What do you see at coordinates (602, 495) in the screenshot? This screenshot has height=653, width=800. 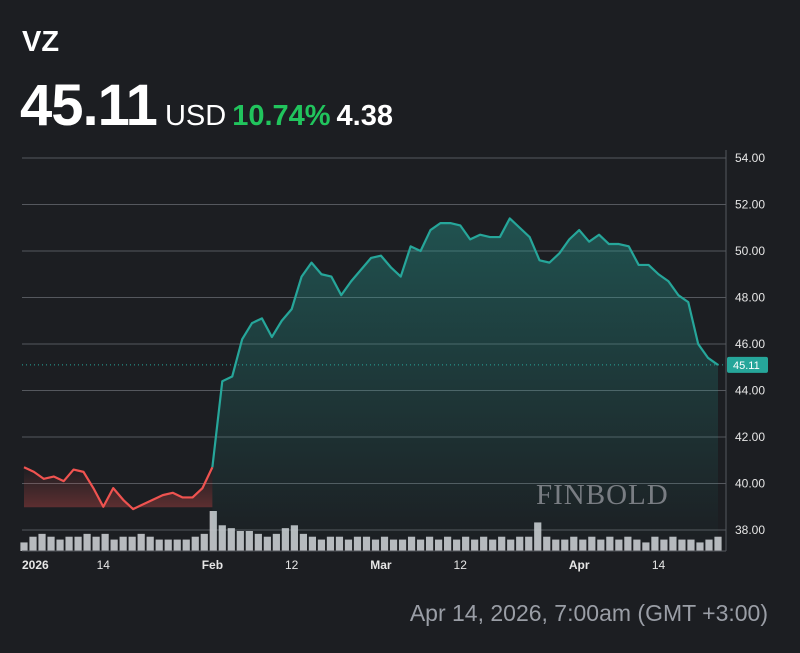 I see `finbold-watermark: FINBOLD` at bounding box center [602, 495].